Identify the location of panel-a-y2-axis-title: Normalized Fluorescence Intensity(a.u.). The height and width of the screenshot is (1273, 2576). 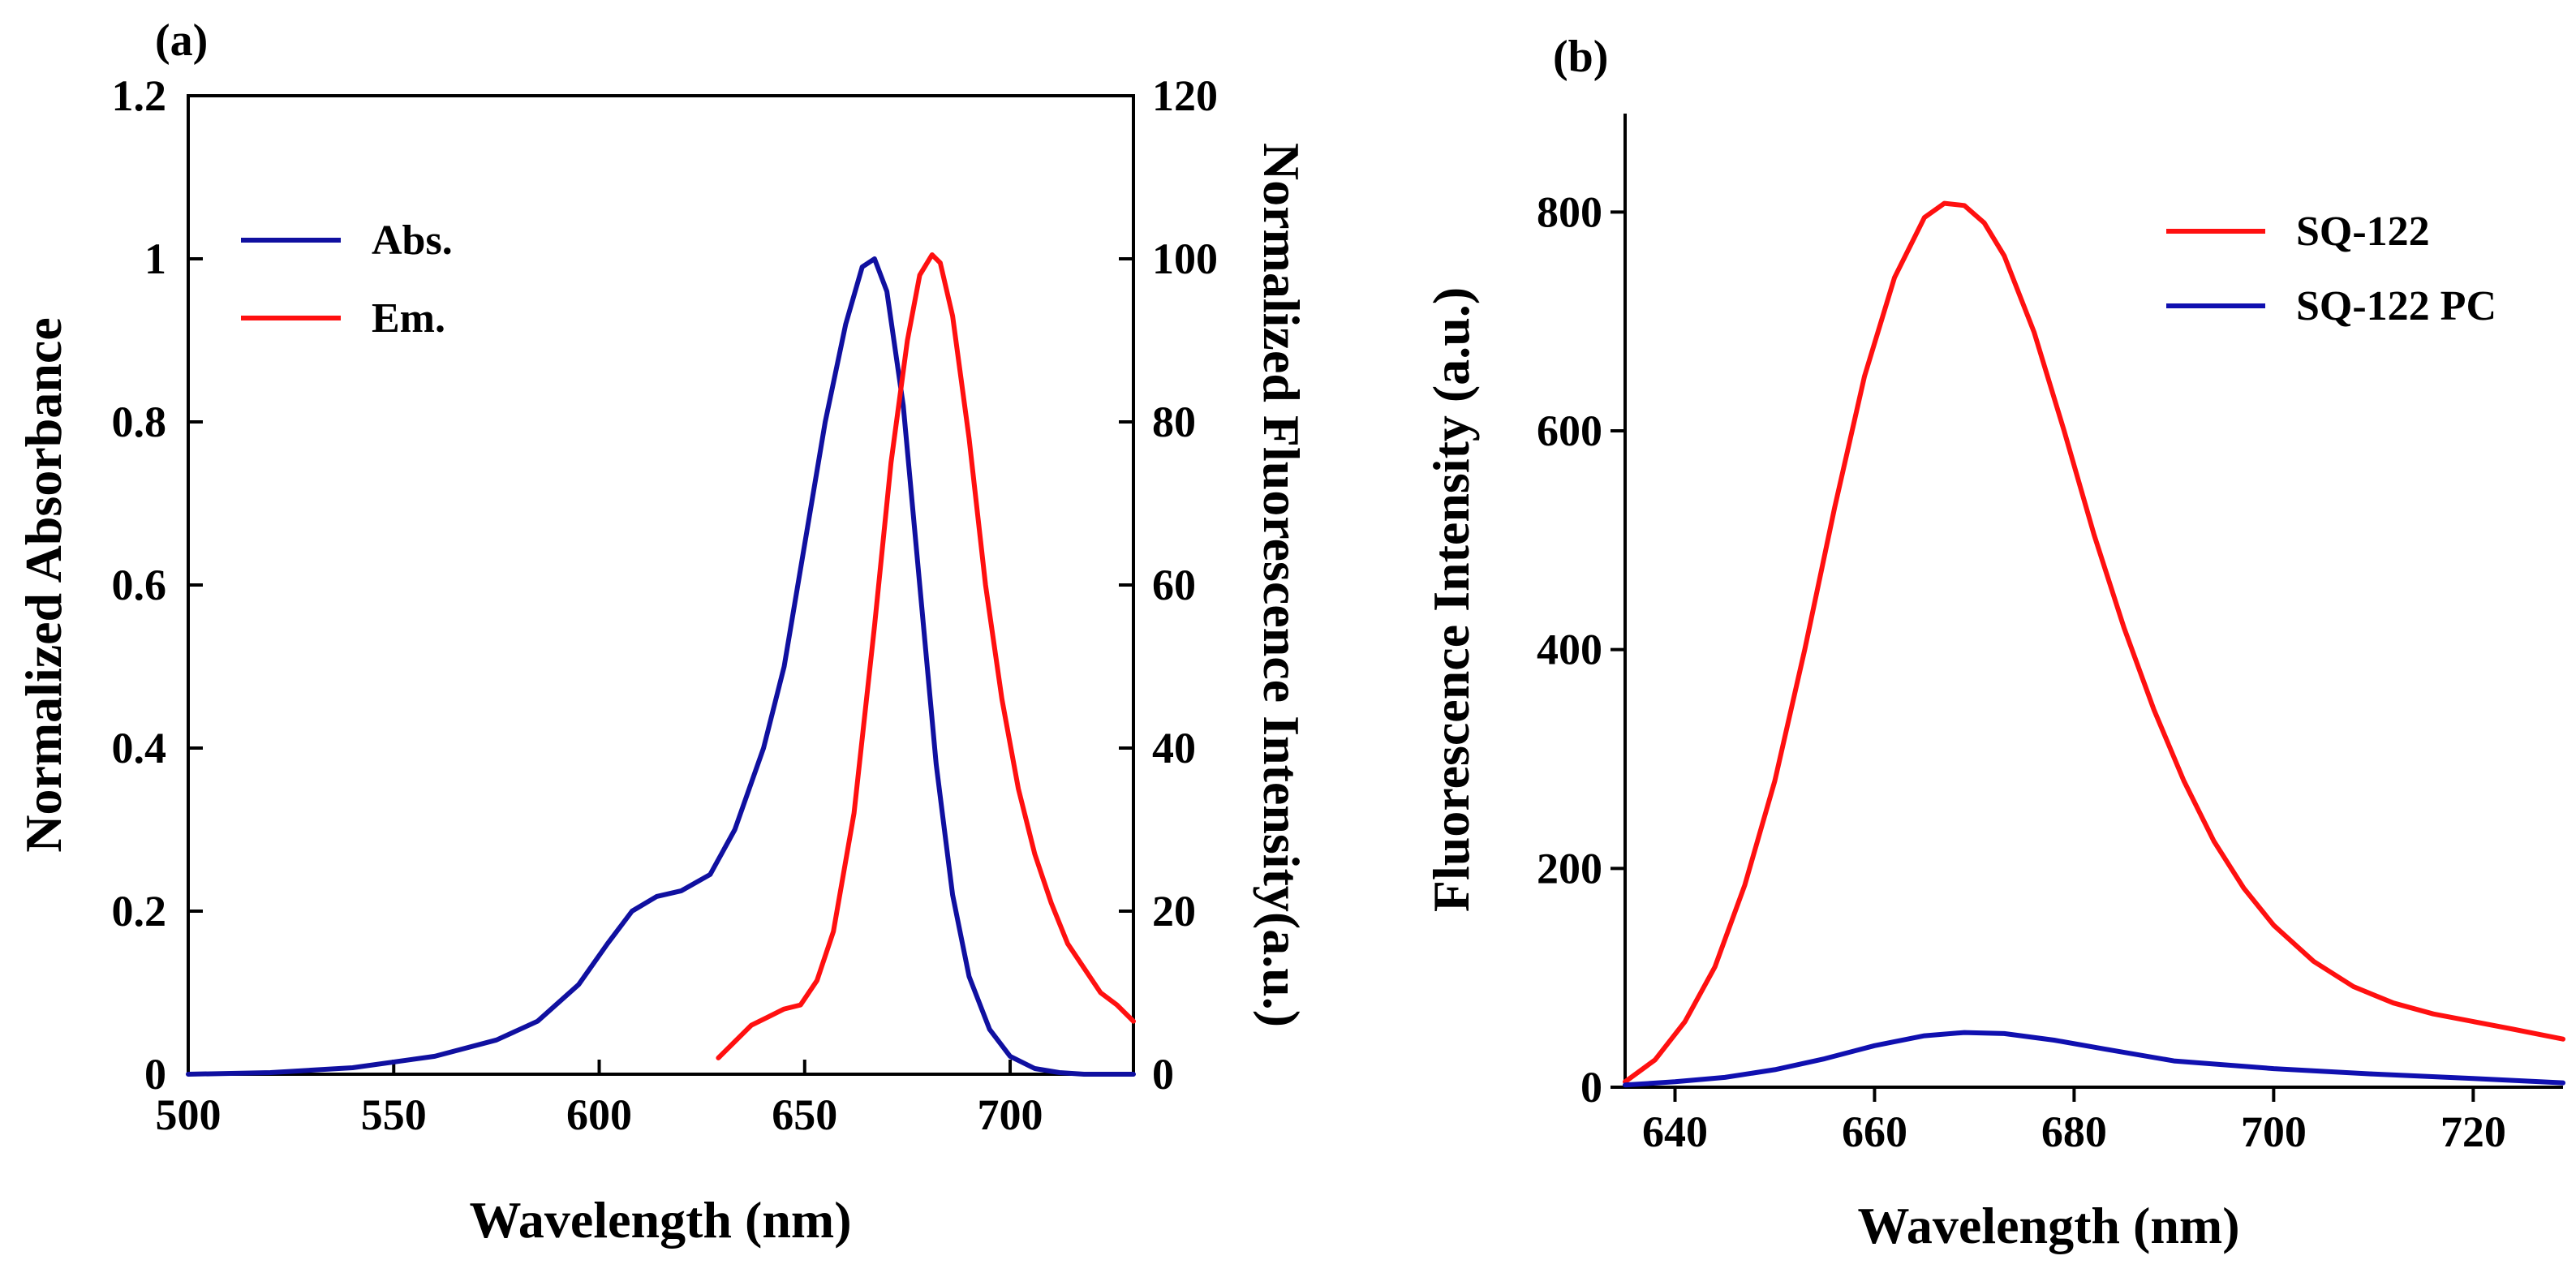
(1281, 585).